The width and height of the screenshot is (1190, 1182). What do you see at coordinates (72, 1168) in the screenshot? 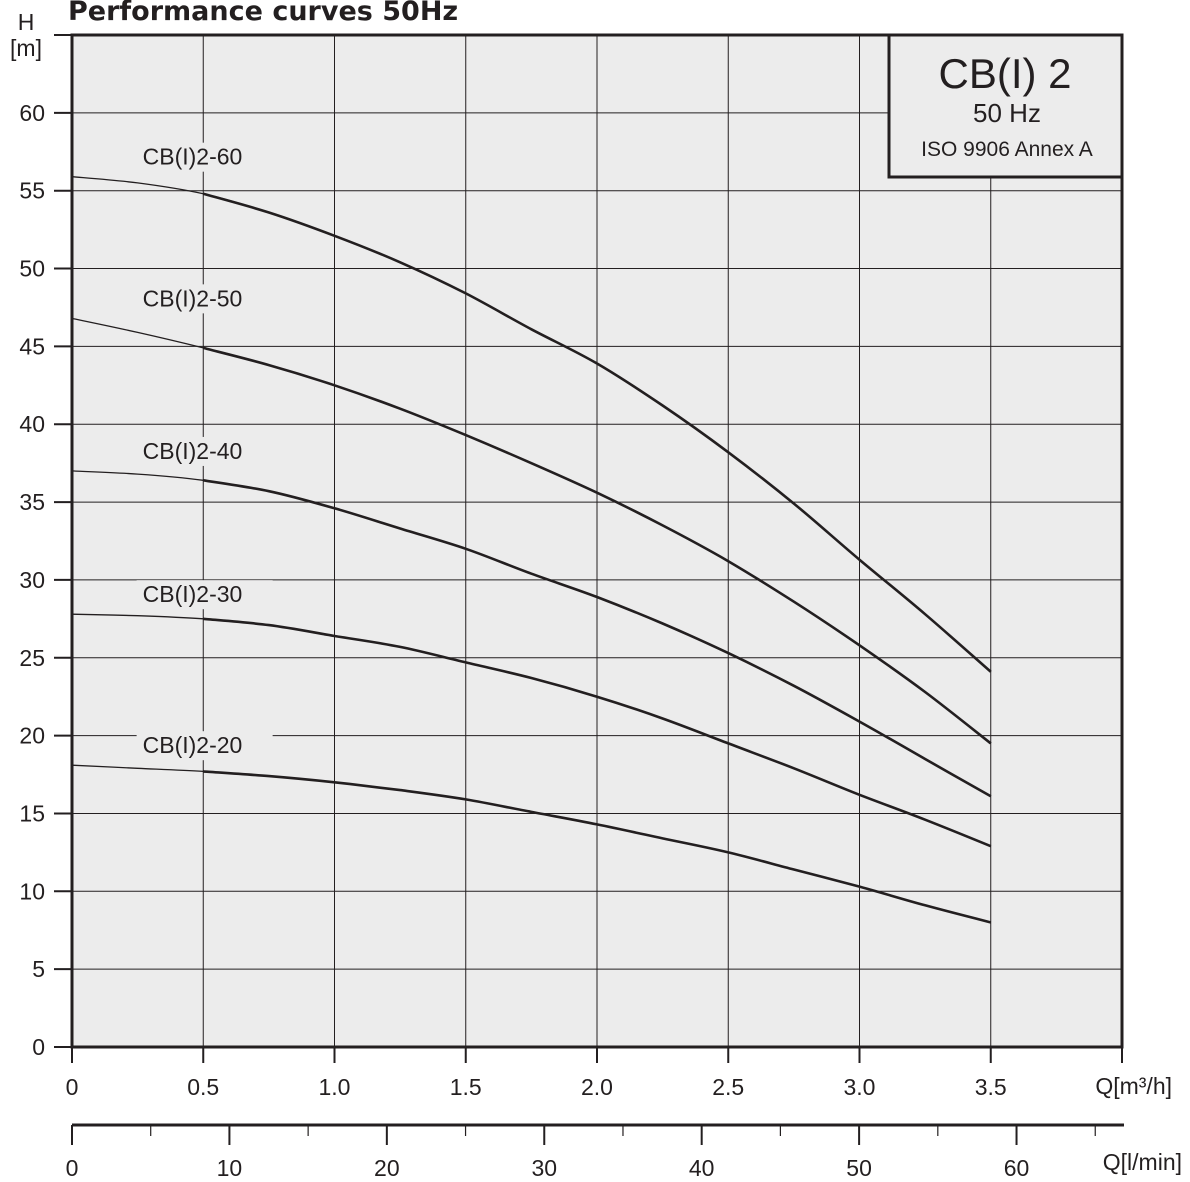
I see `x2-tick-label: 0` at bounding box center [72, 1168].